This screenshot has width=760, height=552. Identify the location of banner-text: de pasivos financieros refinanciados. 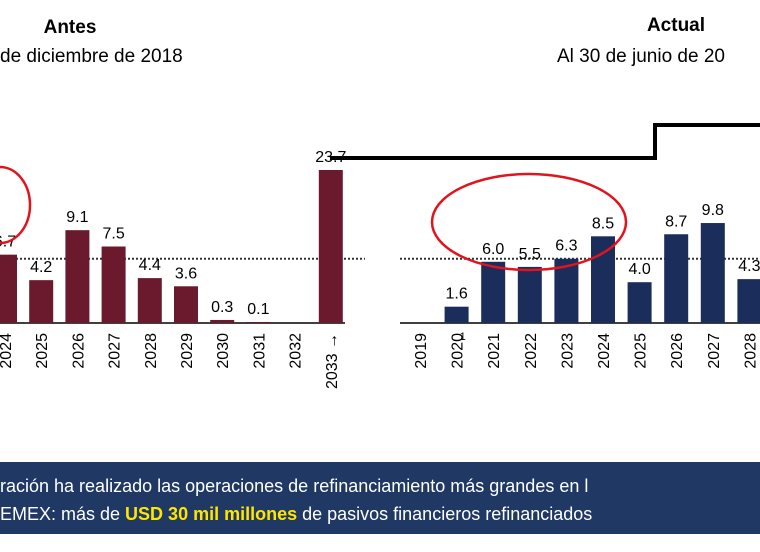
(444, 514).